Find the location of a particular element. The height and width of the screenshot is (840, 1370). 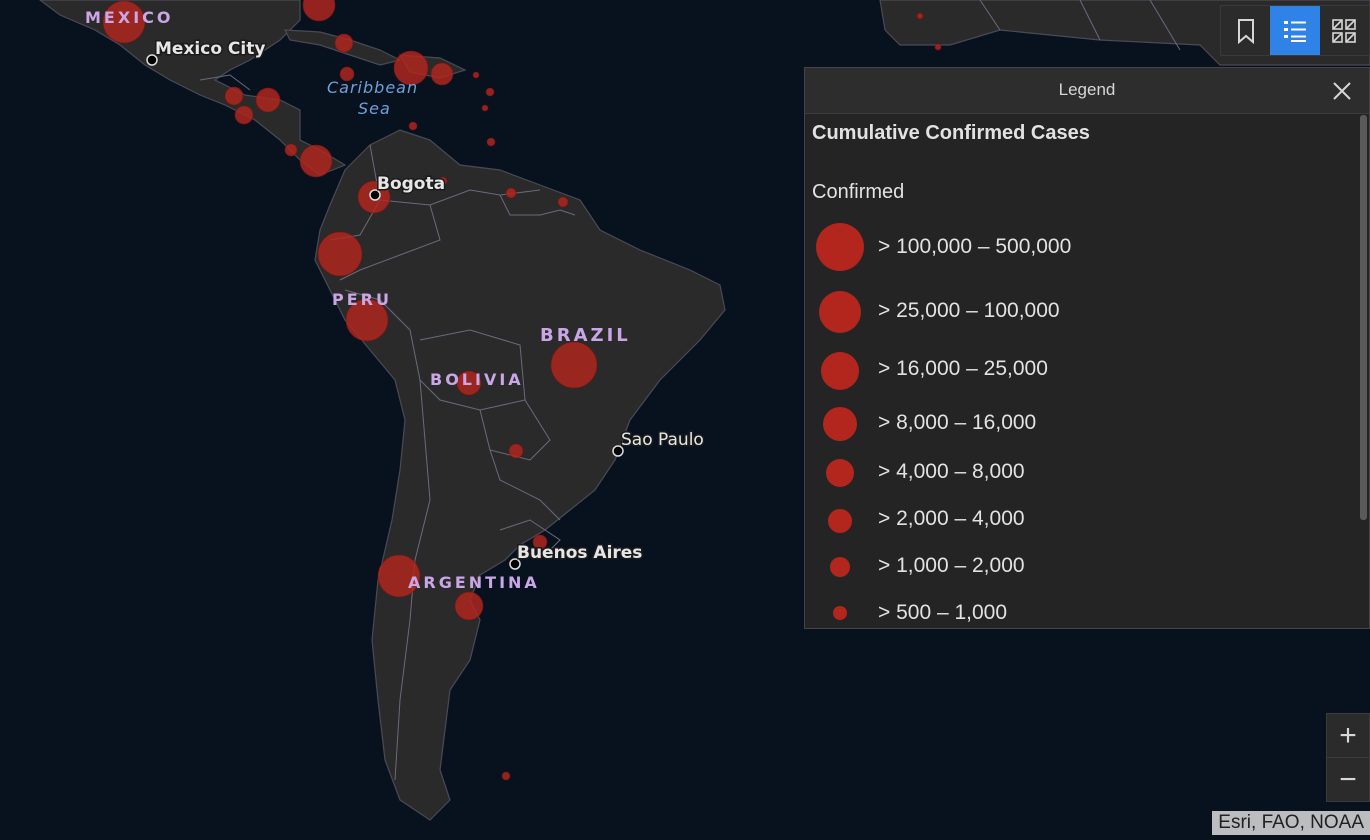

basemap-gallery-button is located at coordinates (1344, 30).